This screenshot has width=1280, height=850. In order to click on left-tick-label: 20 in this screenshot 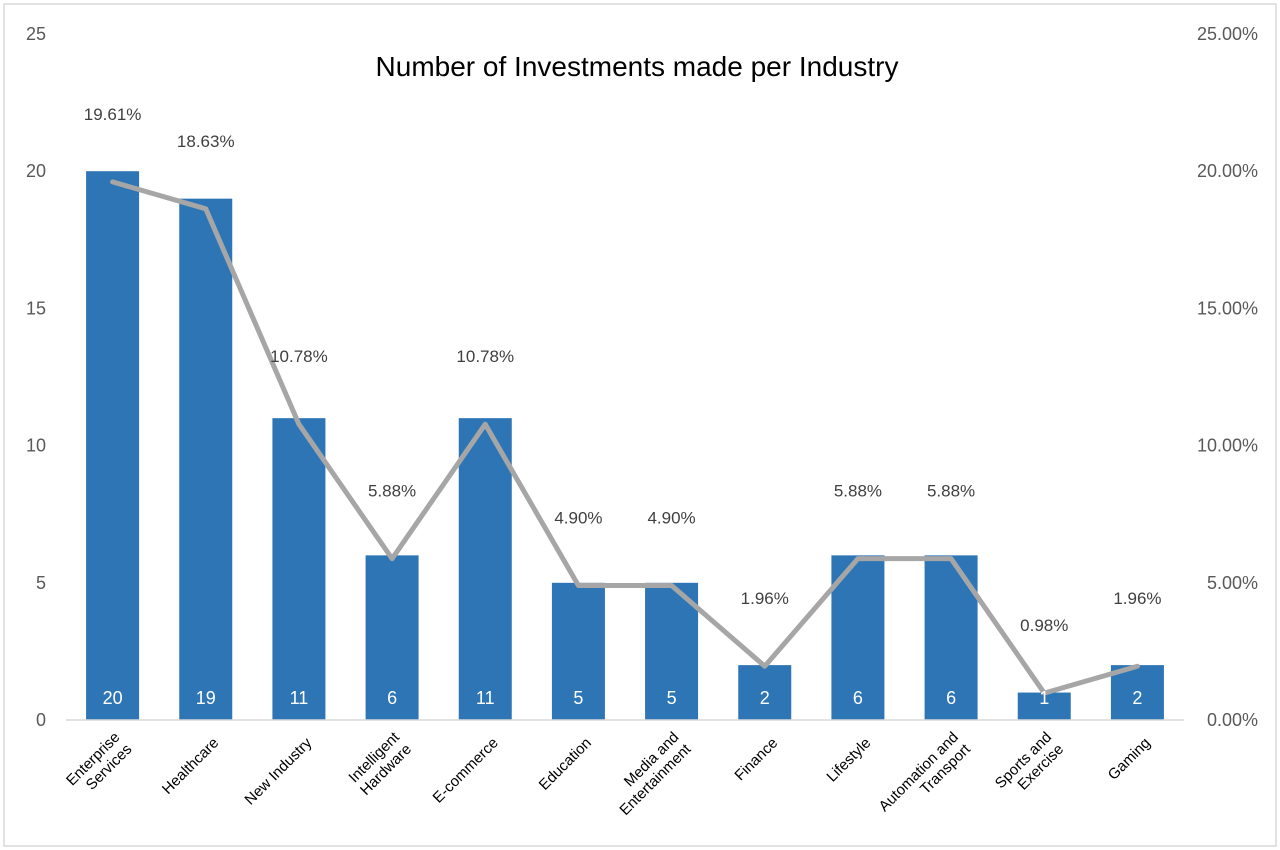, I will do `click(36, 171)`.